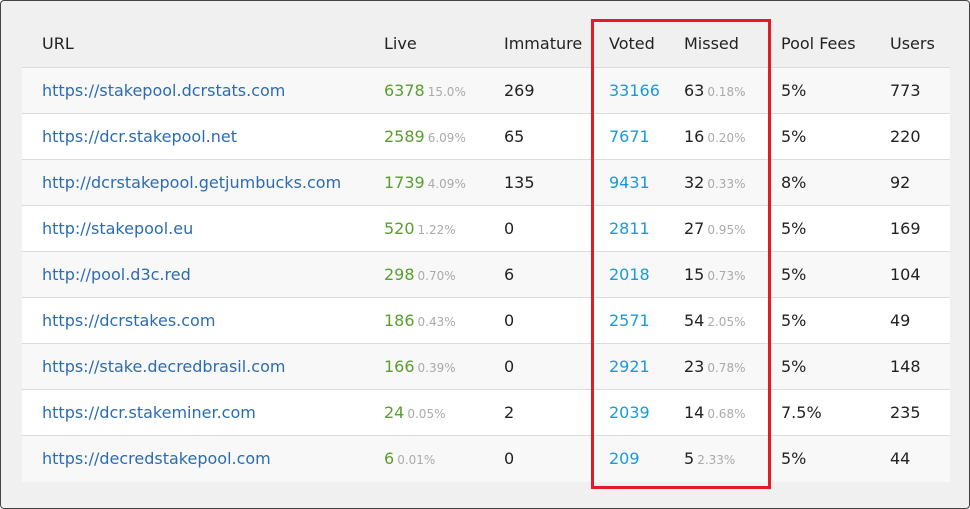 The height and width of the screenshot is (509, 970). Describe the element at coordinates (446, 92) in the screenshot. I see `live-percent: 15.0%` at that location.